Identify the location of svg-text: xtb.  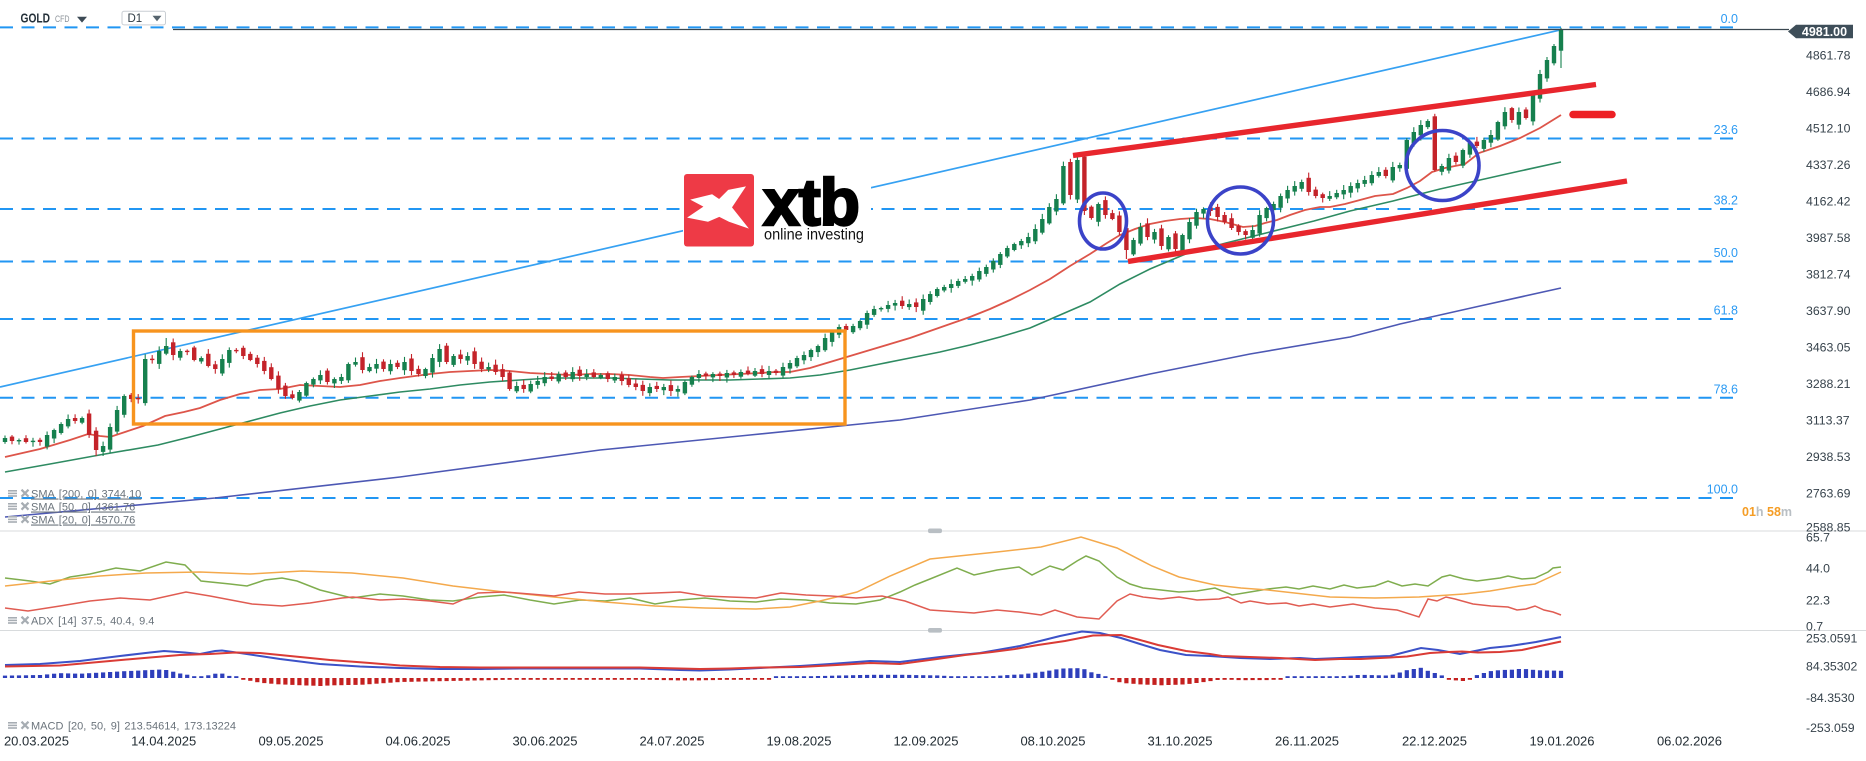
(811, 202).